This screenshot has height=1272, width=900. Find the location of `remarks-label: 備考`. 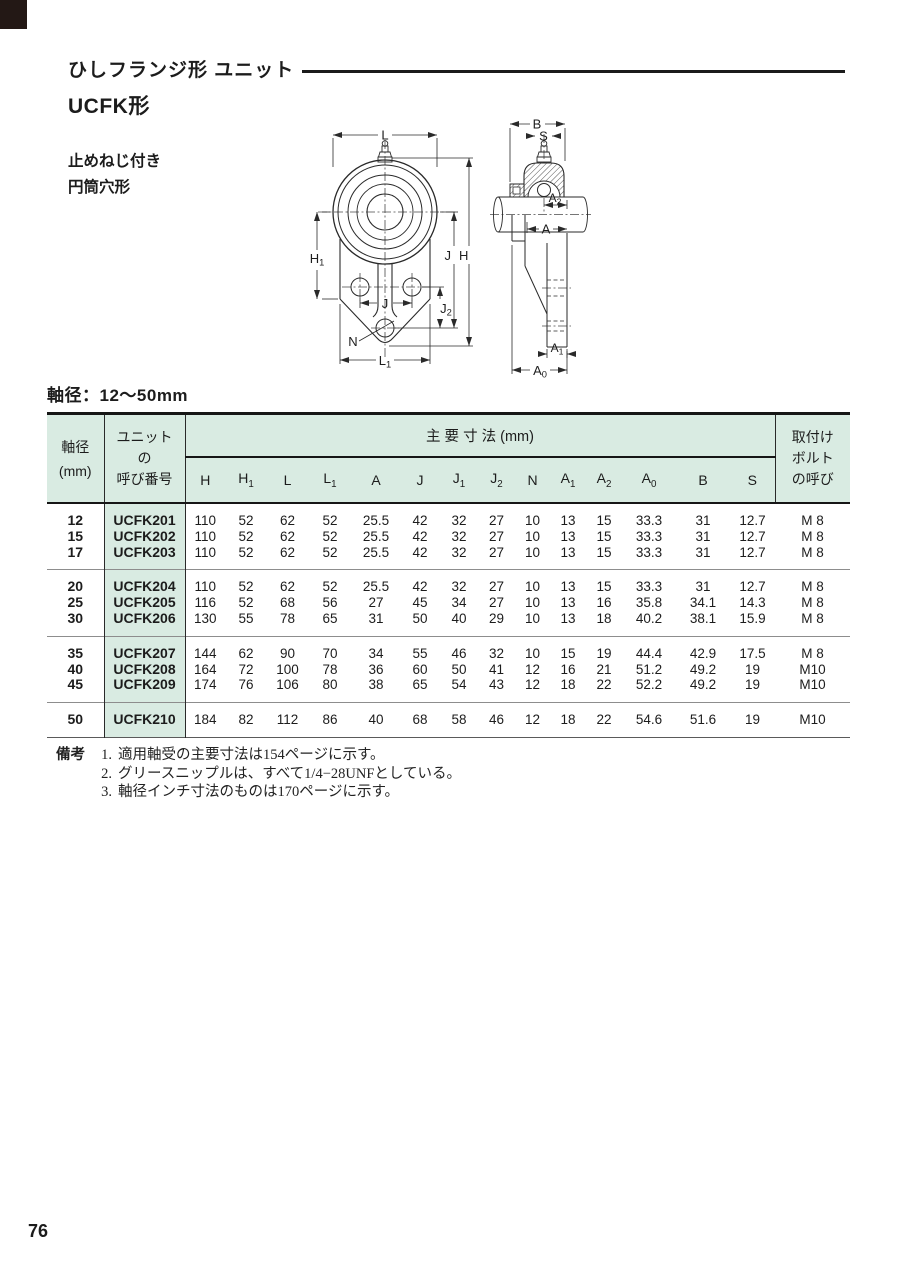

remarks-label: 備考 is located at coordinates (70, 755).